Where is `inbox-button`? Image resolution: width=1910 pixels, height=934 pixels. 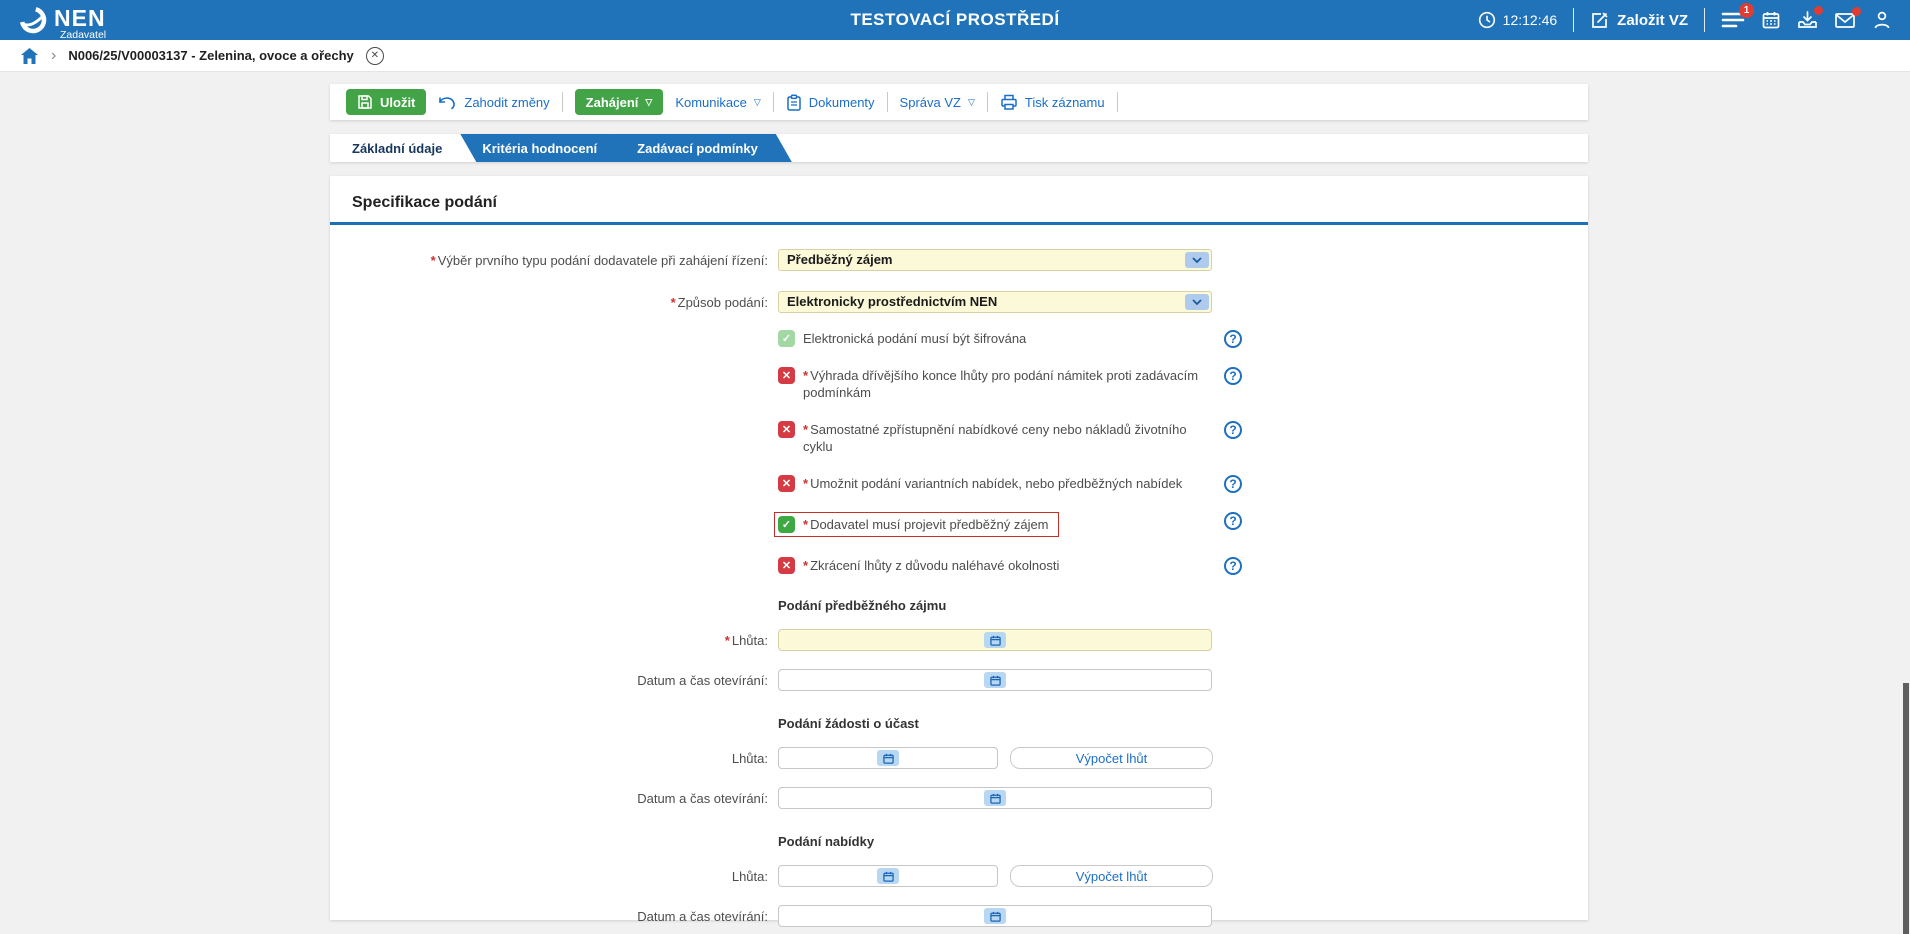 inbox-button is located at coordinates (1810, 18).